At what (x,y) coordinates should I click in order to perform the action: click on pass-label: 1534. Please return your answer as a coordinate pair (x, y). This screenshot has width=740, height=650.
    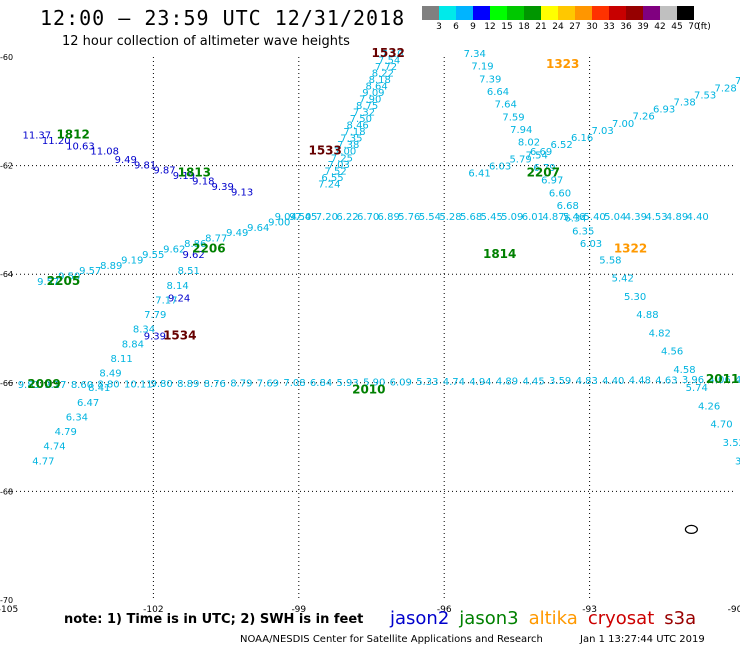
    Looking at the image, I should click on (179, 335).